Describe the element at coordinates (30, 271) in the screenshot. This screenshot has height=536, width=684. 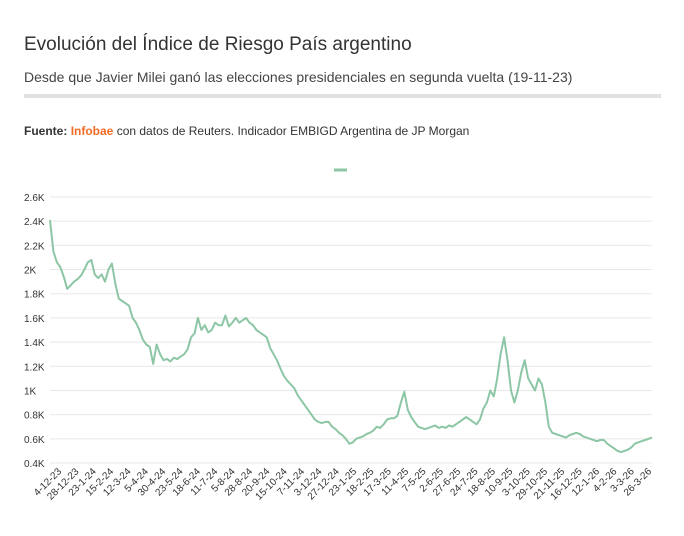
I see `y-tick-label: 2K` at that location.